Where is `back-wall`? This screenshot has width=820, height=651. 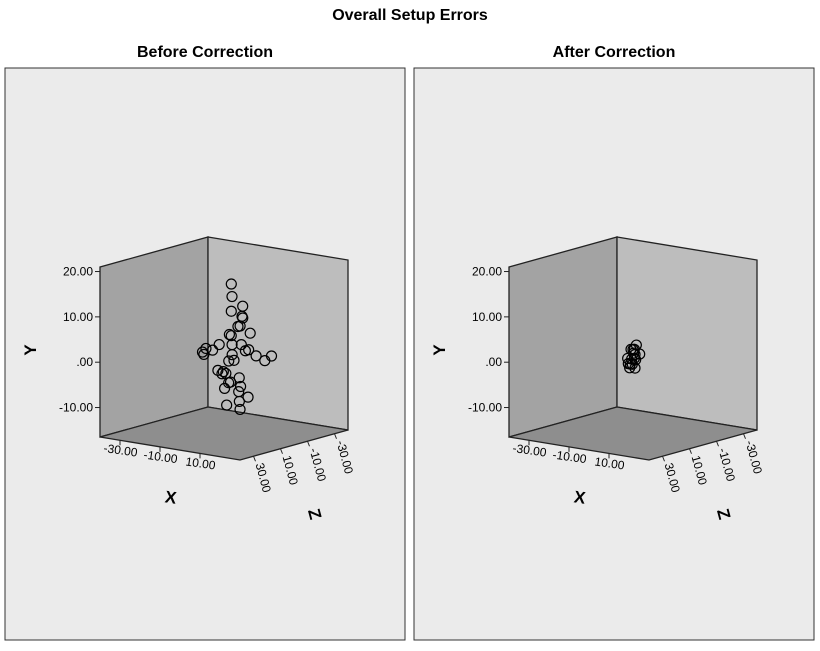 back-wall is located at coordinates (687, 333).